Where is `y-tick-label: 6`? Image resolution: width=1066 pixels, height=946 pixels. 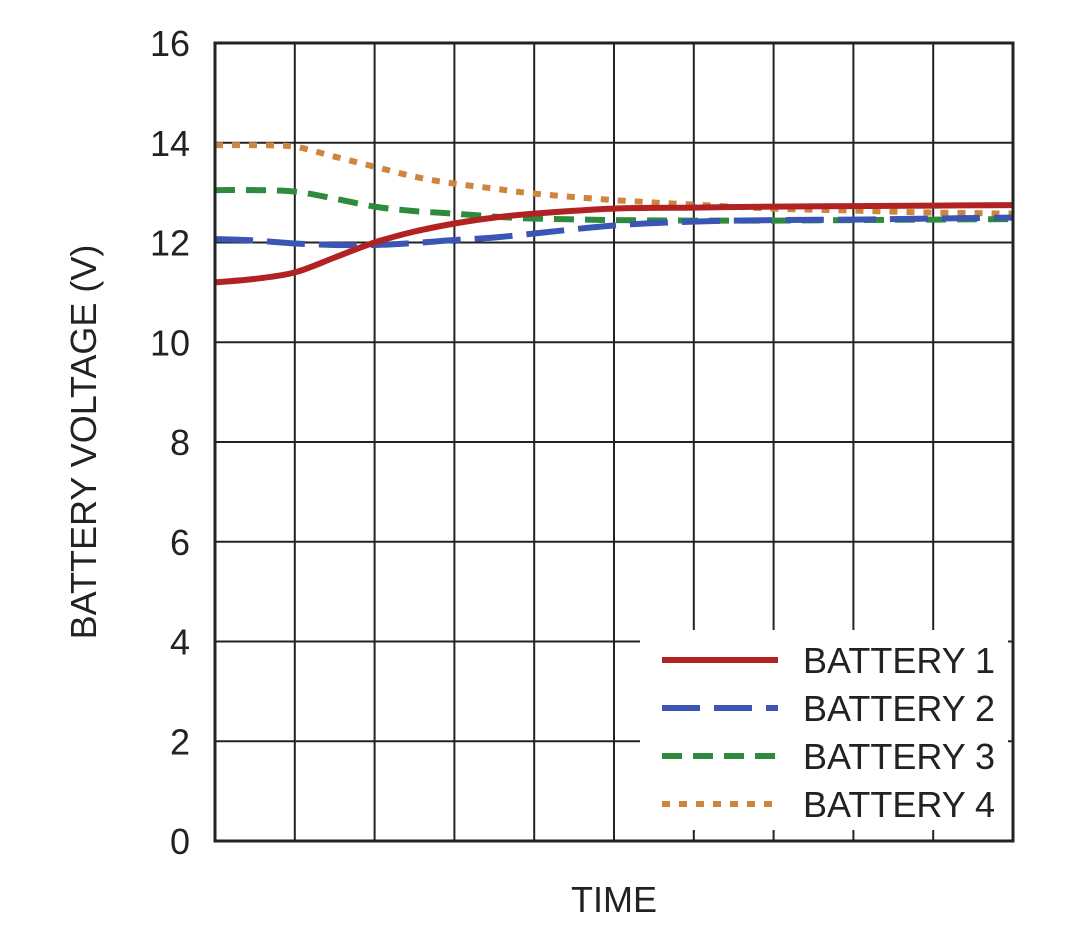
y-tick-label: 6 is located at coordinates (180, 542).